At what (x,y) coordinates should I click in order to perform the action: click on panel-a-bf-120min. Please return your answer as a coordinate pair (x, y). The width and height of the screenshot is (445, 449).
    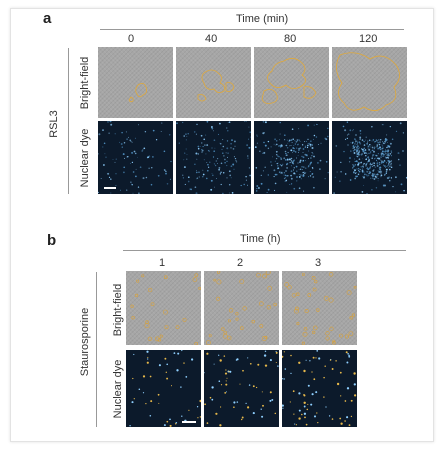
    Looking at the image, I should click on (369, 82).